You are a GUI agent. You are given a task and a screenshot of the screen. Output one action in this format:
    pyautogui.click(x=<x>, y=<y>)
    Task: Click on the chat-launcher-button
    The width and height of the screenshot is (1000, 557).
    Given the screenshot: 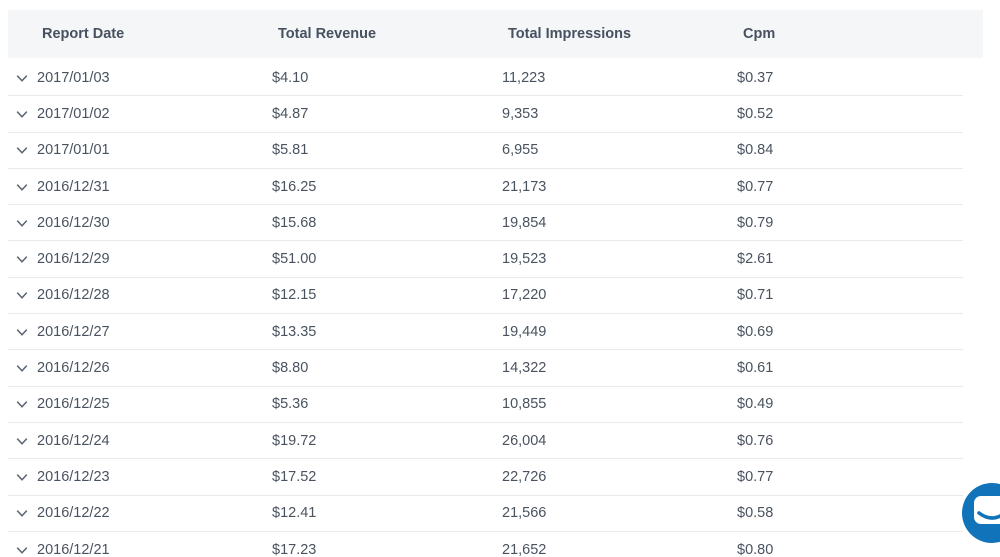 What is the action you would take?
    pyautogui.click(x=981, y=513)
    